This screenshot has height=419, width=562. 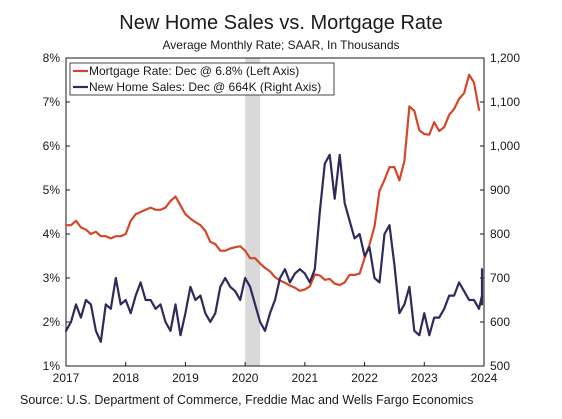 I want to click on x-tick-label: 2020, so click(x=245, y=378).